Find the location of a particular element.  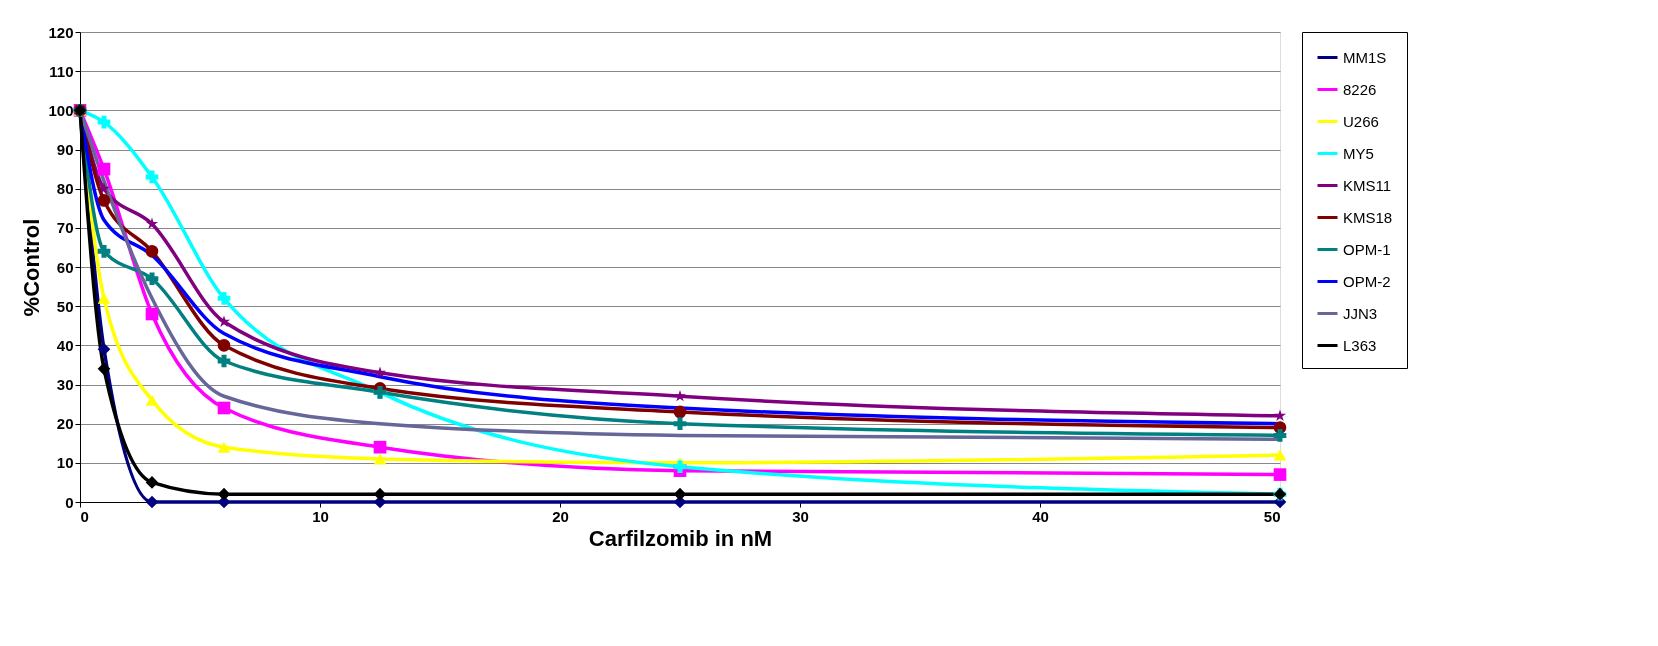

y-tick-label: 0 is located at coordinates (69, 502).